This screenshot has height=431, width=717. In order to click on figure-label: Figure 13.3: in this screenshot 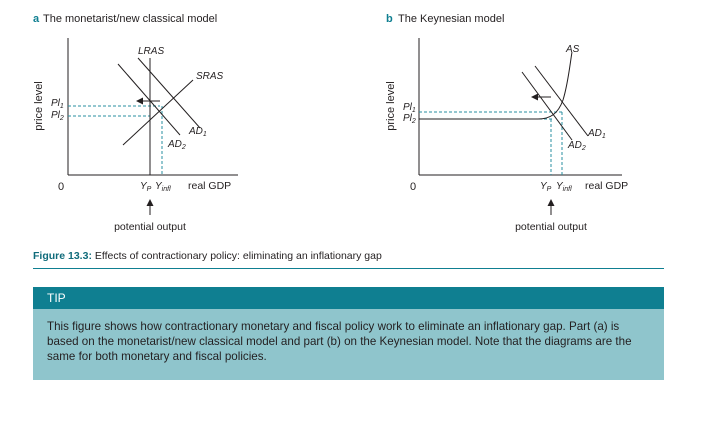, I will do `click(62, 256)`.